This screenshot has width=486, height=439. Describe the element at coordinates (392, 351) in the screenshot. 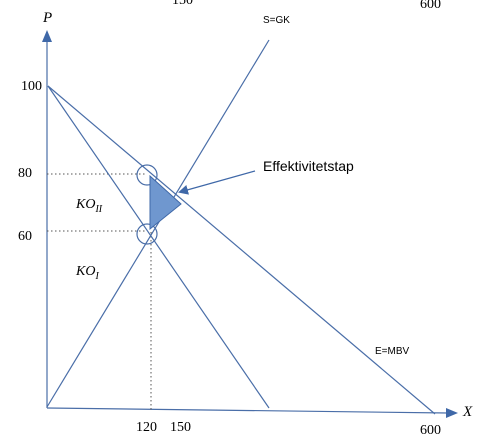

I see `demand-label: E=MBV` at that location.